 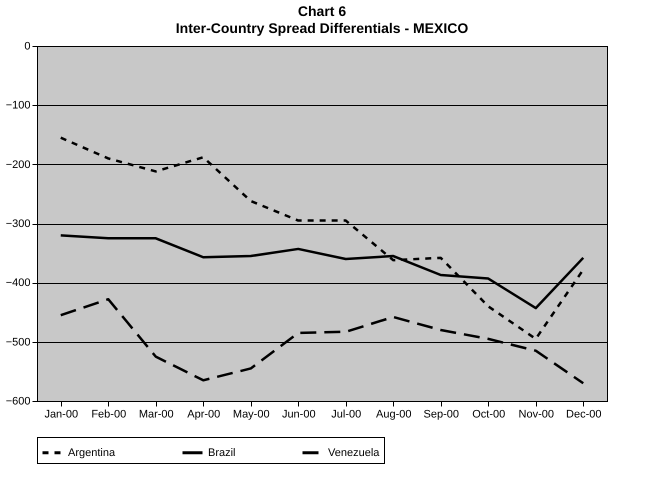 I want to click on chart-title: Chart 6, so click(x=322, y=11).